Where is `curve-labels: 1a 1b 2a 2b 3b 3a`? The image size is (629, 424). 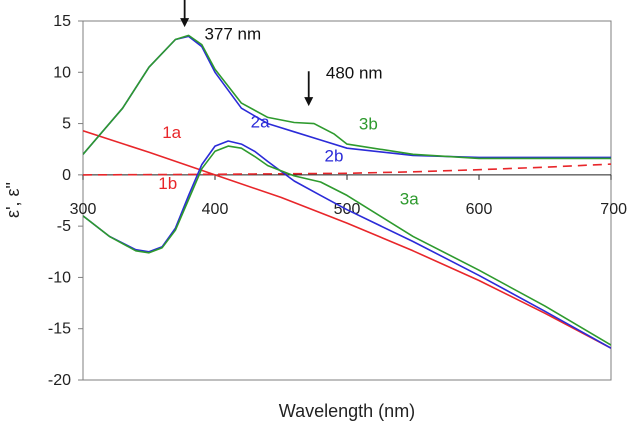
curve-labels: 1a 1b 2a 2b 3b 3a is located at coordinates (288, 161).